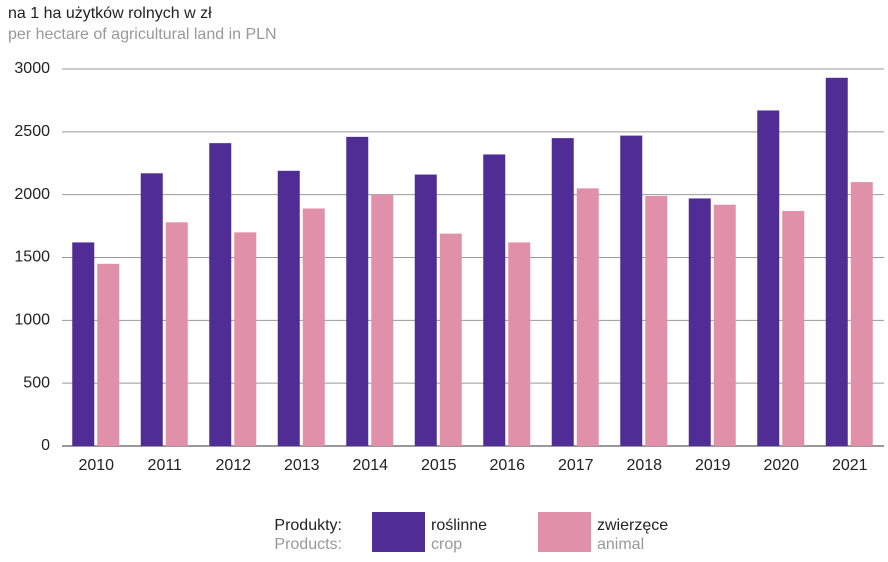 The height and width of the screenshot is (562, 888). I want to click on x-tick-label: 2019, so click(713, 465).